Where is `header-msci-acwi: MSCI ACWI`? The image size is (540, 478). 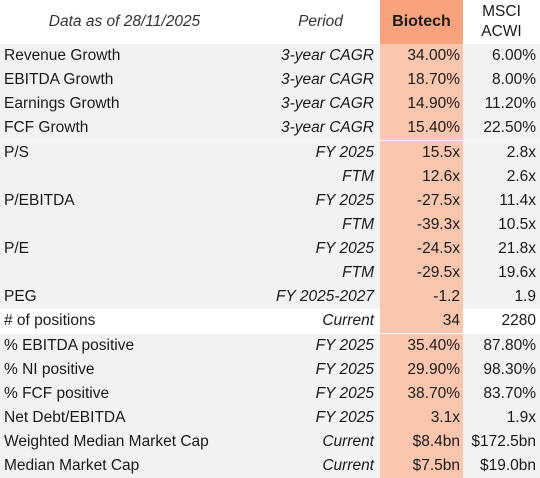
header-msci-acwi: MSCI ACWI is located at coordinates (501, 22).